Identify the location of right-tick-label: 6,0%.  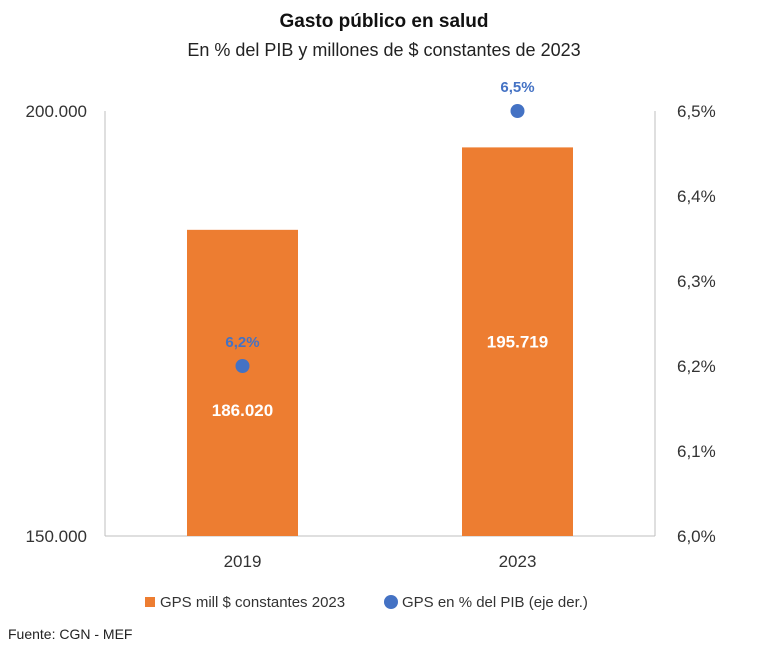
(696, 536).